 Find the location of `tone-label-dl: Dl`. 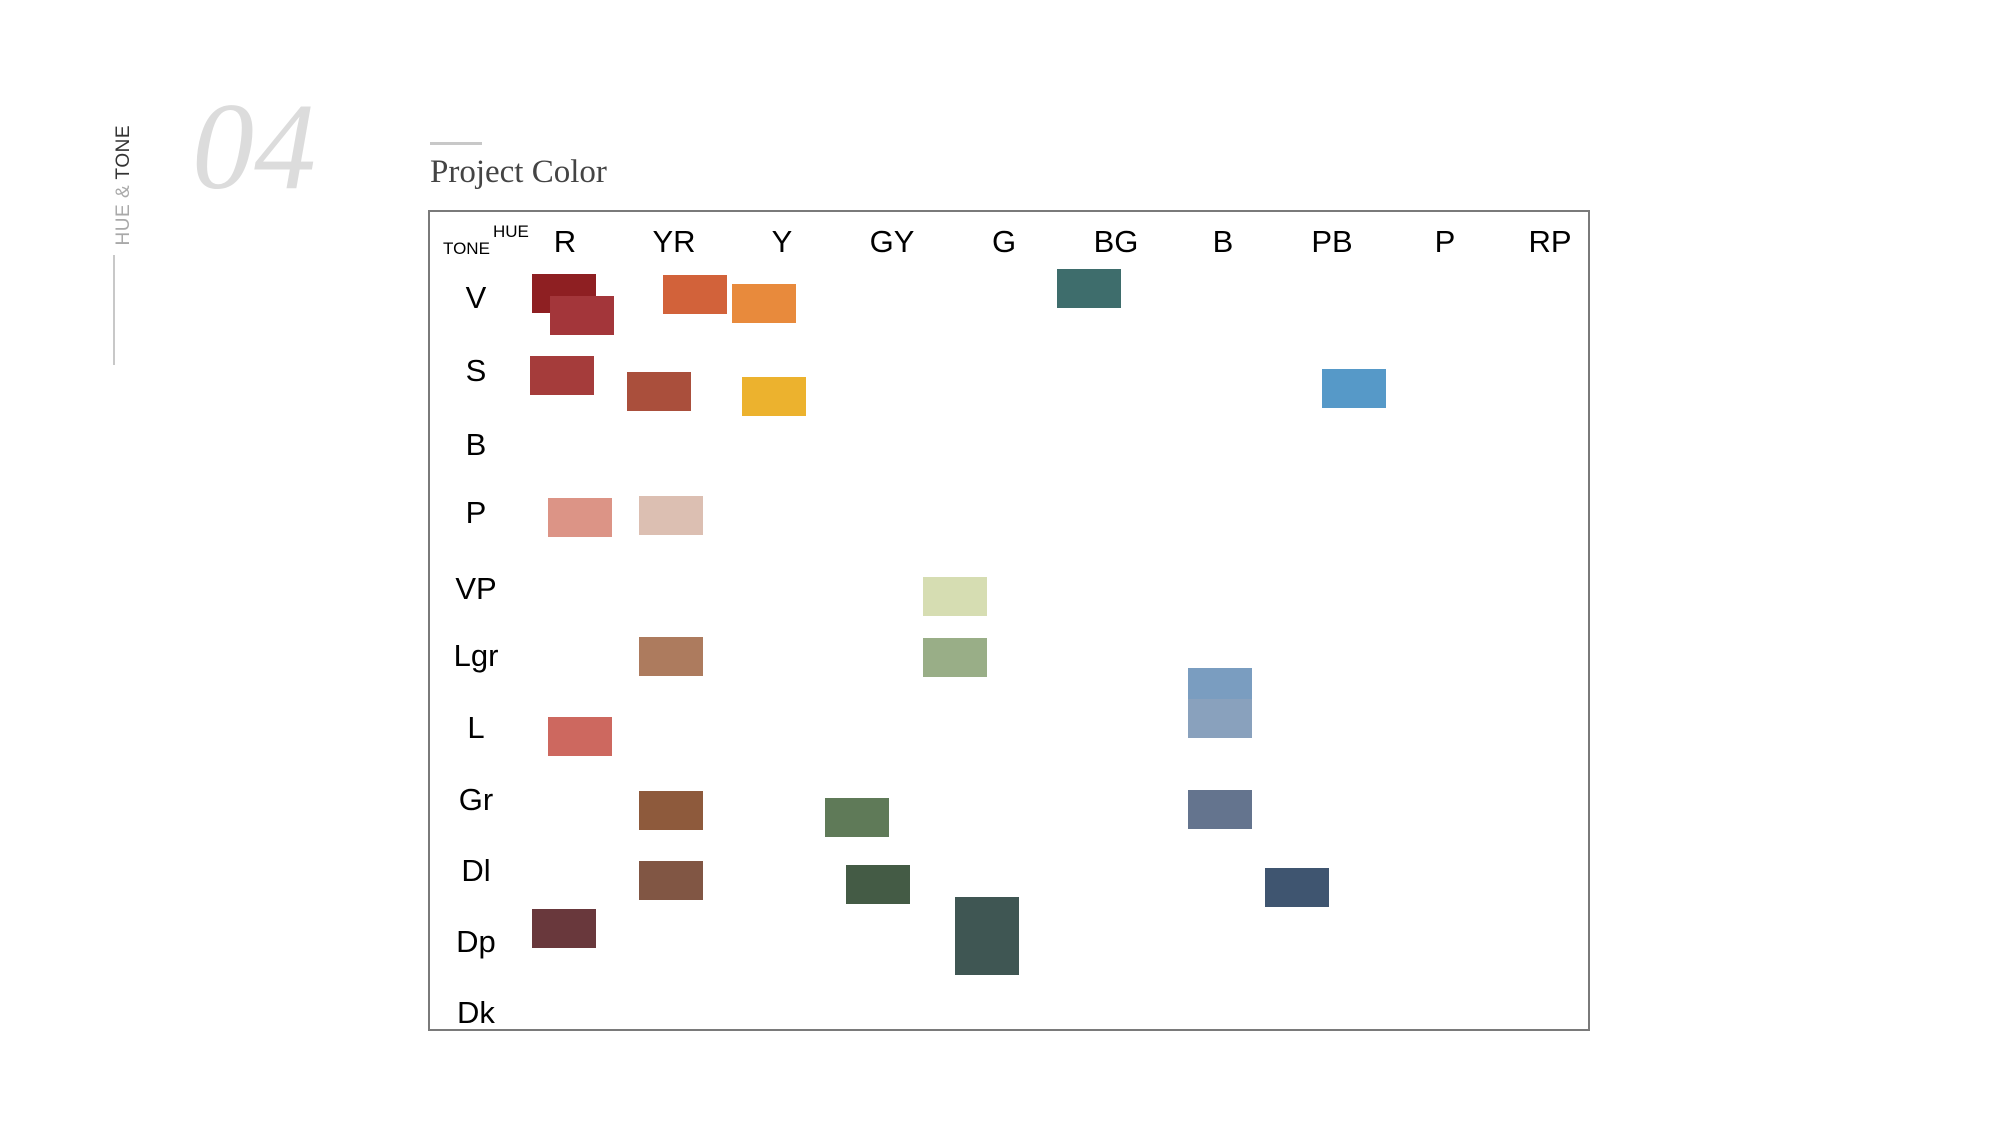

tone-label-dl: Dl is located at coordinates (475, 870).